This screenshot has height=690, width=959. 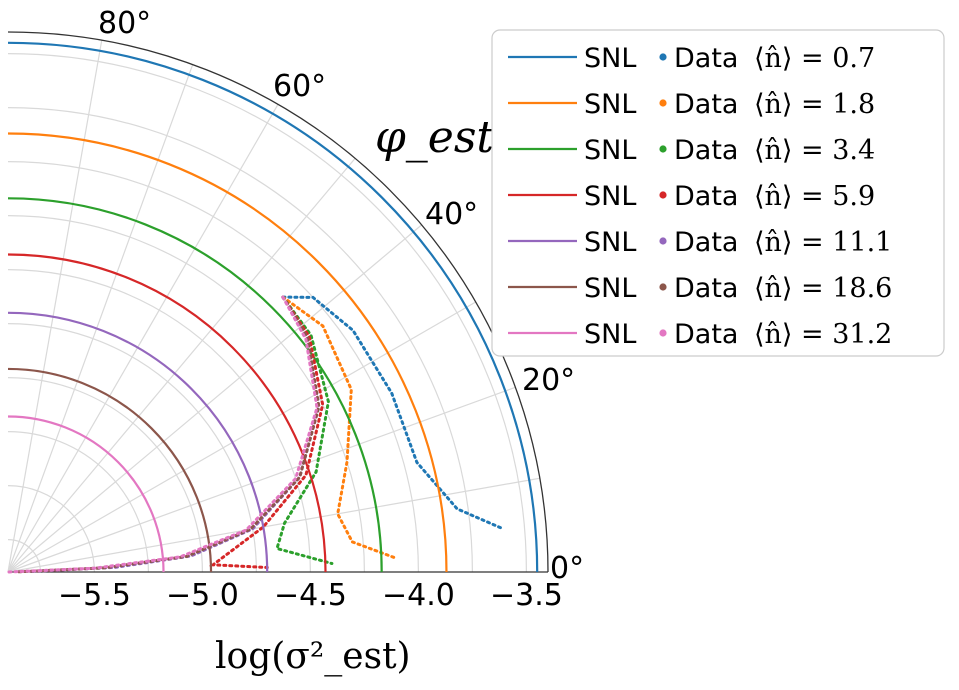 I want to click on legend-value-2: ⟨n̂⟩ = 3.4, so click(x=814, y=150).